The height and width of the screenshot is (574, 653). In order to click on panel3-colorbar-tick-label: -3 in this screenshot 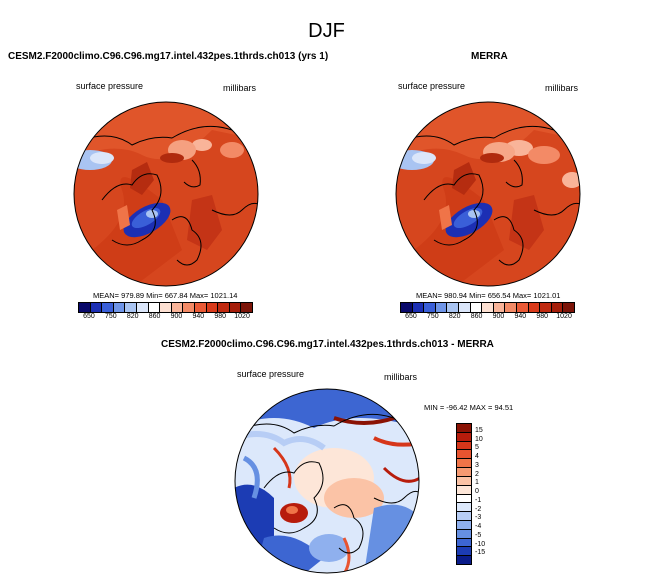, I will do `click(478, 518)`.